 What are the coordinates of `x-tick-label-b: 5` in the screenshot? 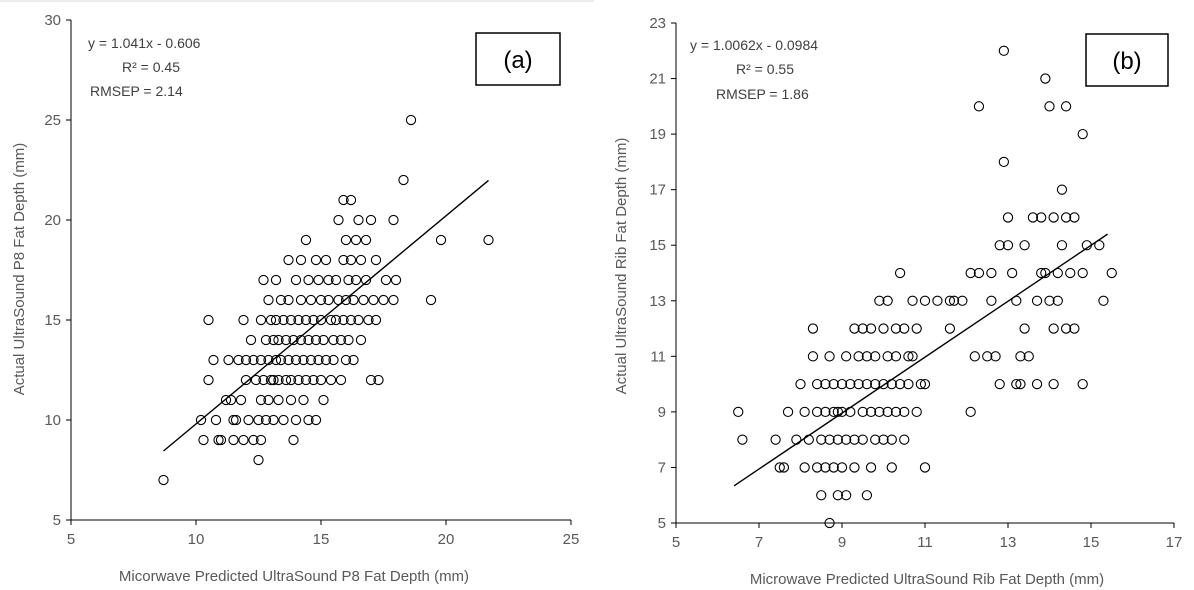 It's located at (676, 542).